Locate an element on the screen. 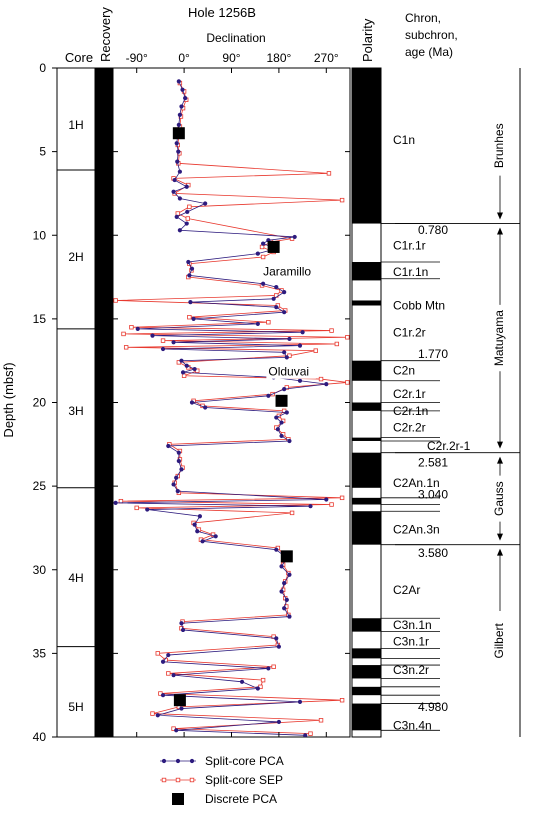  declination-tick-label: 270° is located at coordinates (326, 58).